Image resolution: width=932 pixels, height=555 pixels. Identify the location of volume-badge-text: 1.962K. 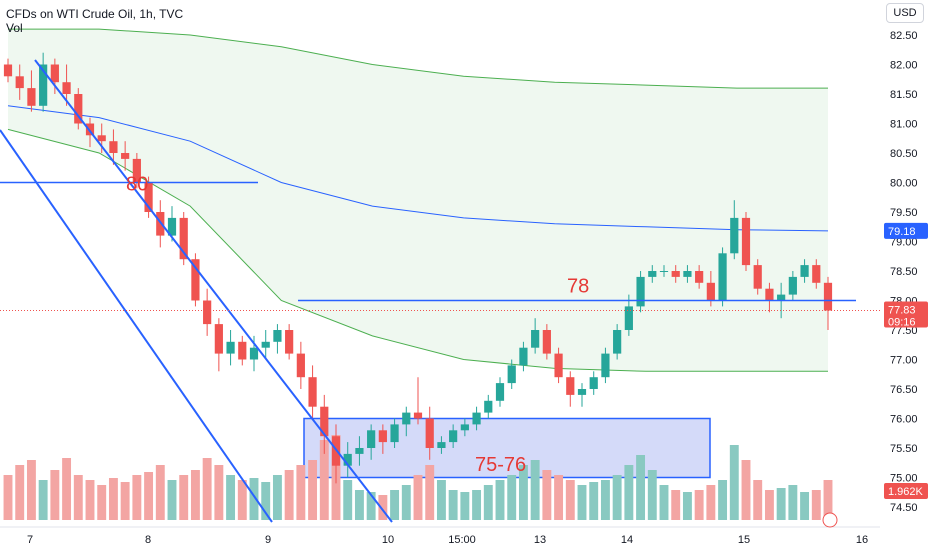
(906, 492).